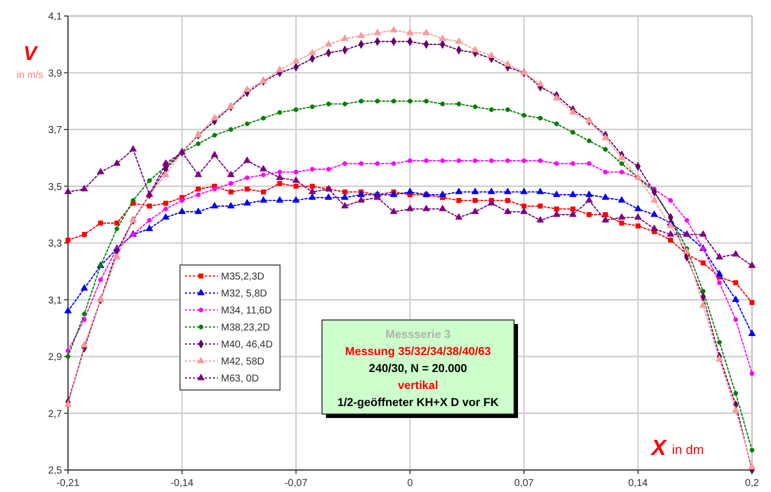 The height and width of the screenshot is (492, 771). I want to click on annotation: Messung 35/32/34/38/40/63, so click(418, 352).